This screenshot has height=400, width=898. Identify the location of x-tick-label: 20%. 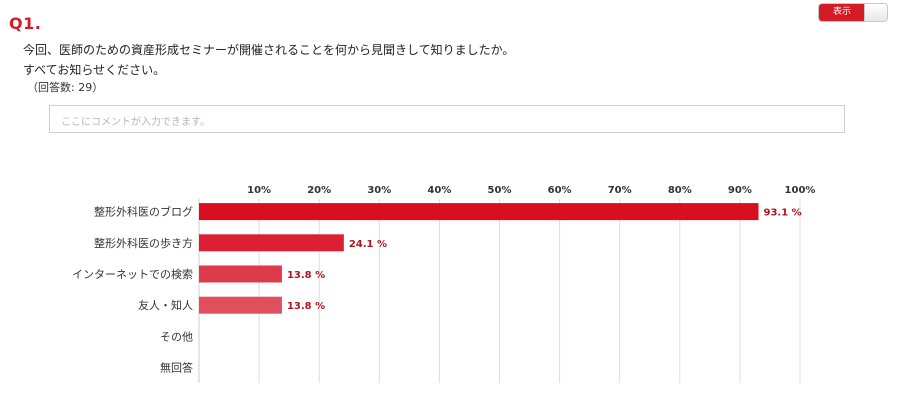
(319, 190).